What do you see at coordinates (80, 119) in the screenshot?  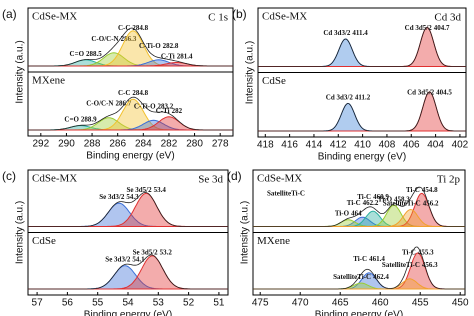 I see `peak-label: C=O 288.9` at bounding box center [80, 119].